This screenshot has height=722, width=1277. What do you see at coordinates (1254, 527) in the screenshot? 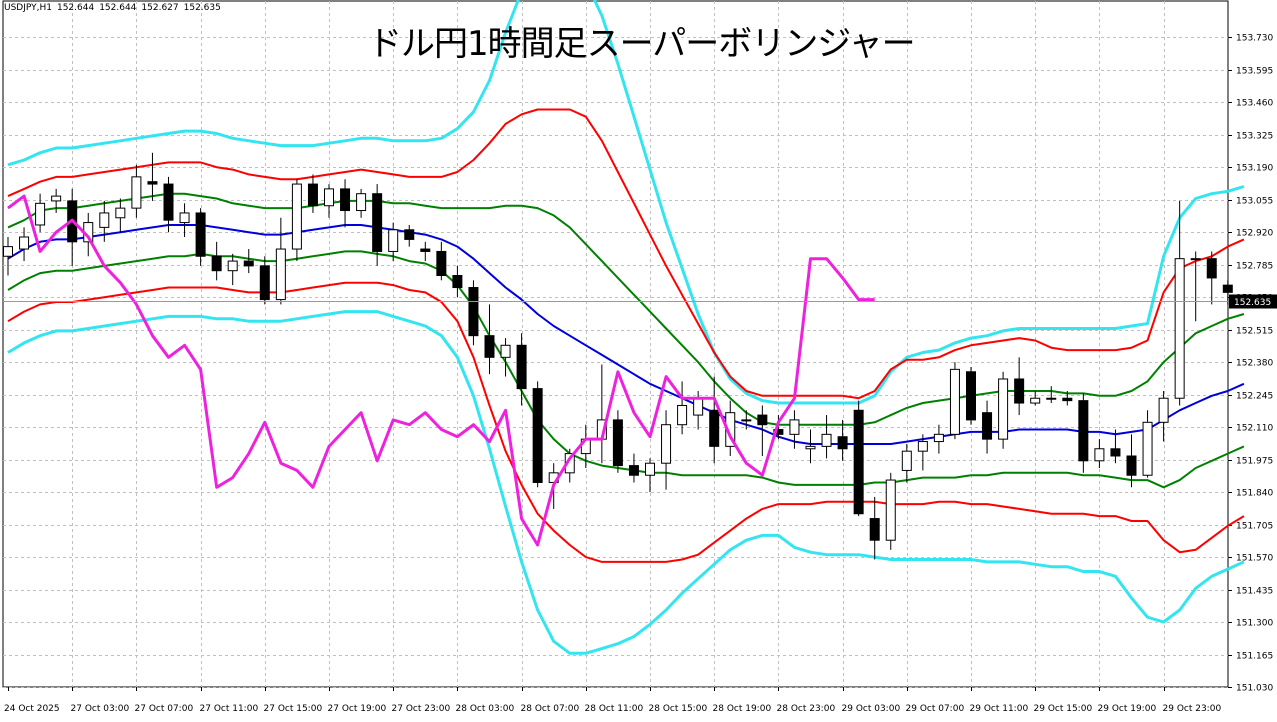
I see `y-tick-label: 151.705` at bounding box center [1254, 527].